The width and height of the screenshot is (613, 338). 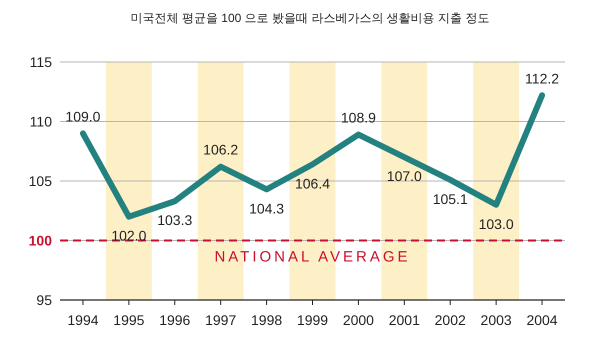 What do you see at coordinates (41, 122) in the screenshot?
I see `y-tick-label: 110` at bounding box center [41, 122].